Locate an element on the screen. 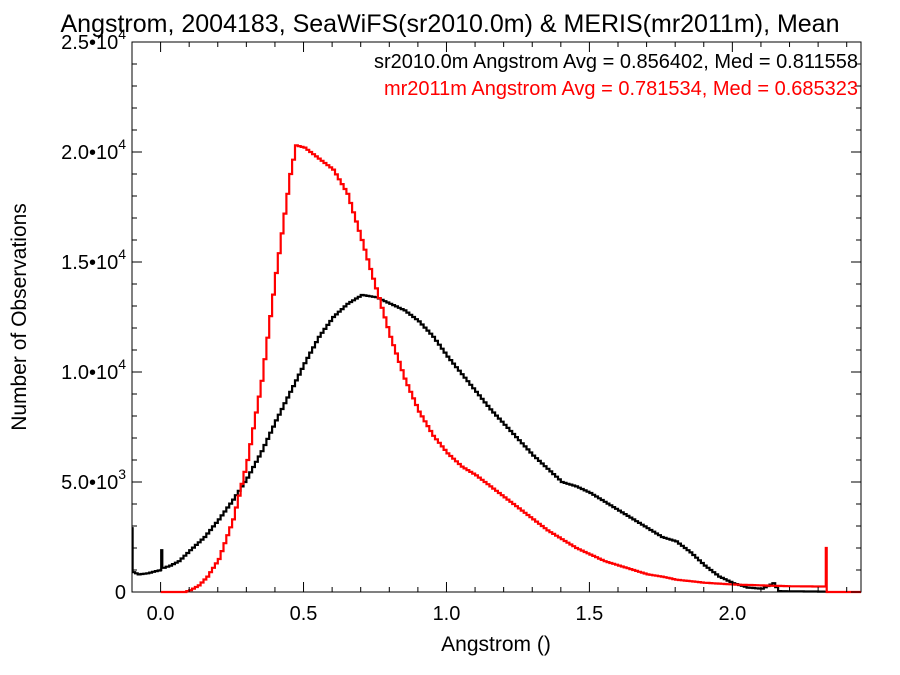 This screenshot has width=900, height=675. y-tick-label: 2.0•104 is located at coordinates (93, 150).